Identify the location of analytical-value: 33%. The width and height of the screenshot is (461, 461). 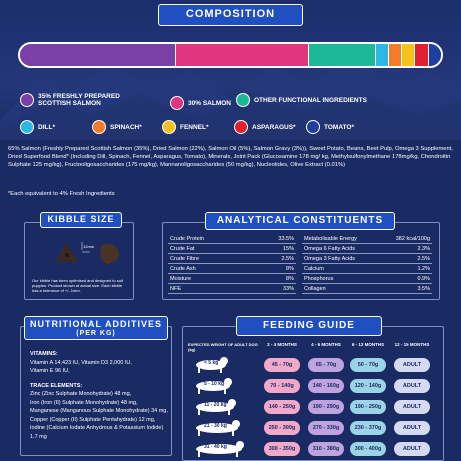
(274, 288).